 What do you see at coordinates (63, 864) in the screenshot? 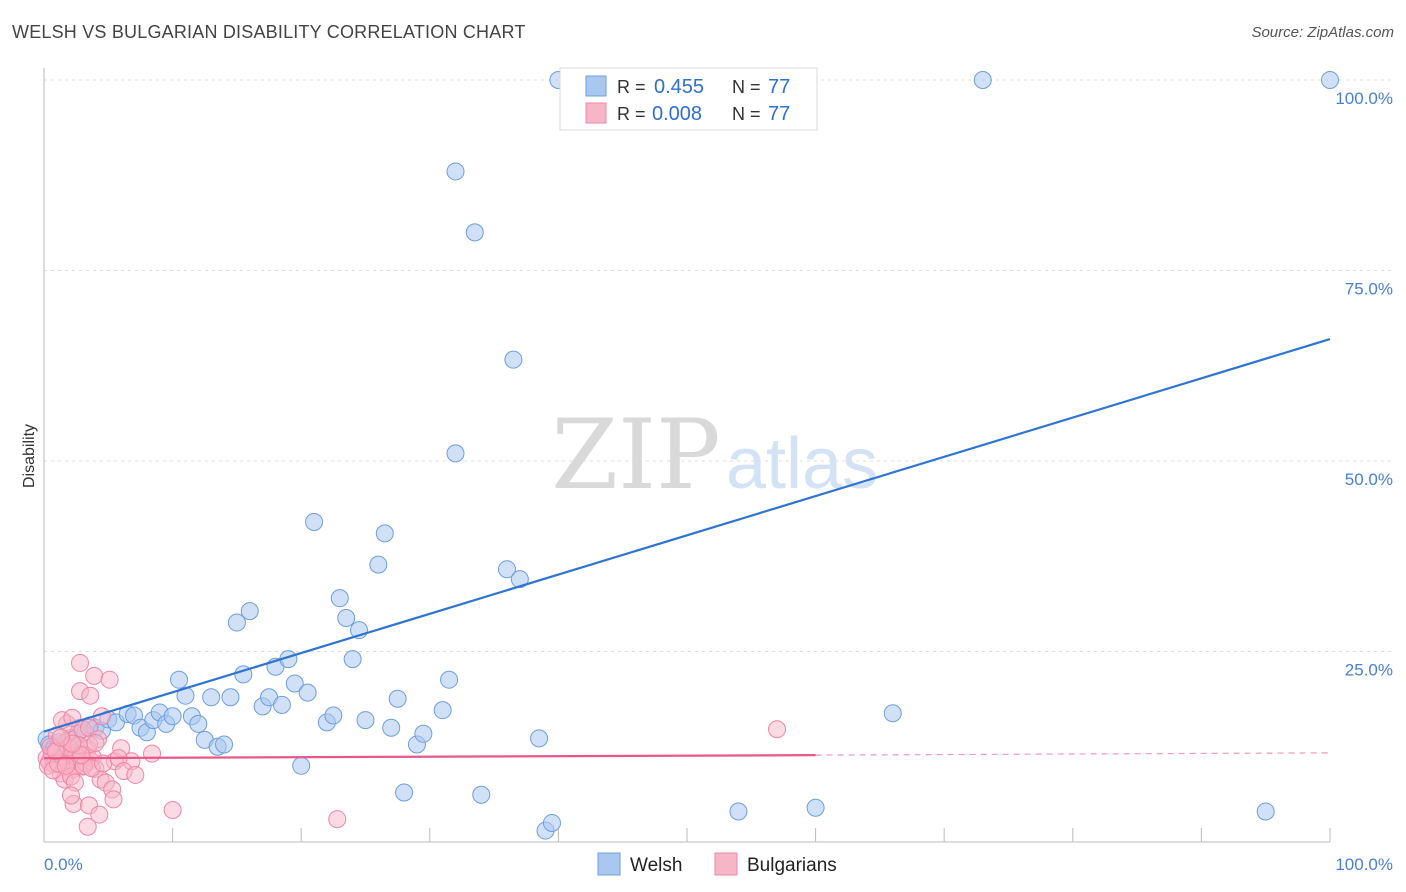
I see `x-tick-label: 0.0%` at bounding box center [63, 864].